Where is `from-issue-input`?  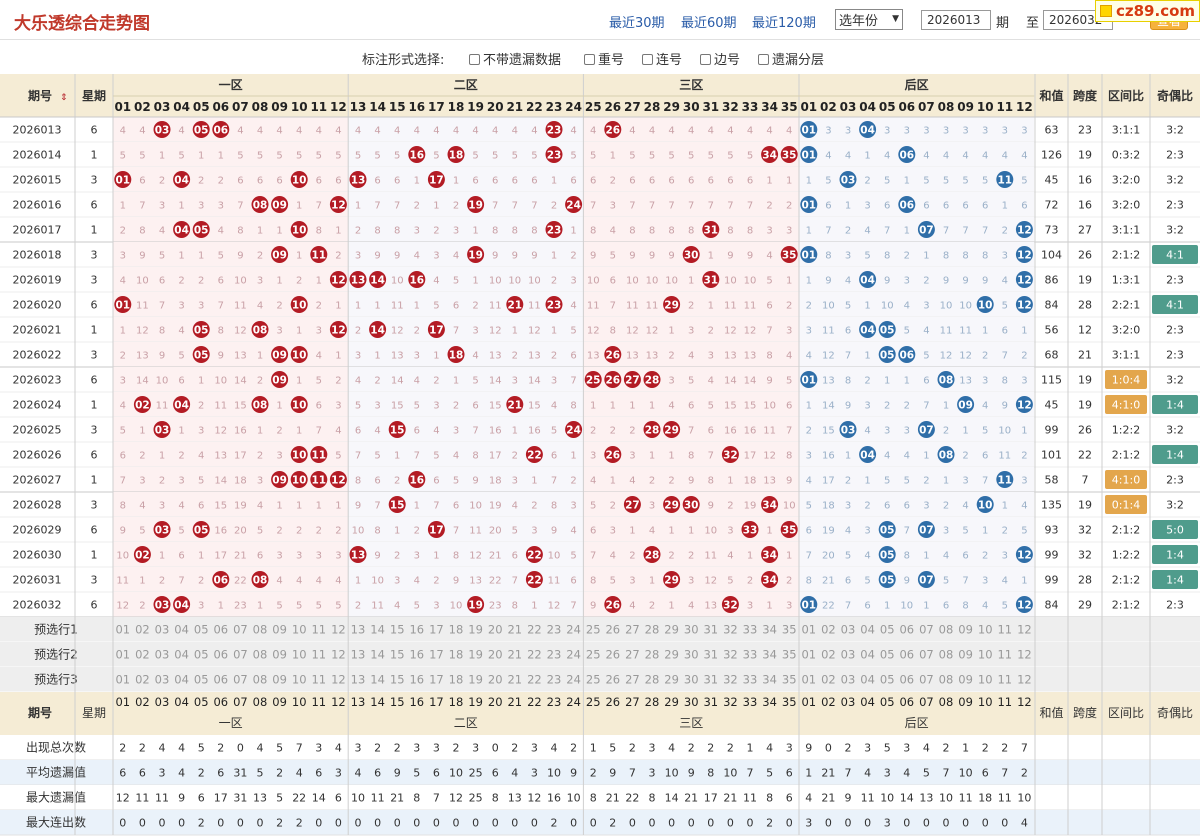 from-issue-input is located at coordinates (956, 20).